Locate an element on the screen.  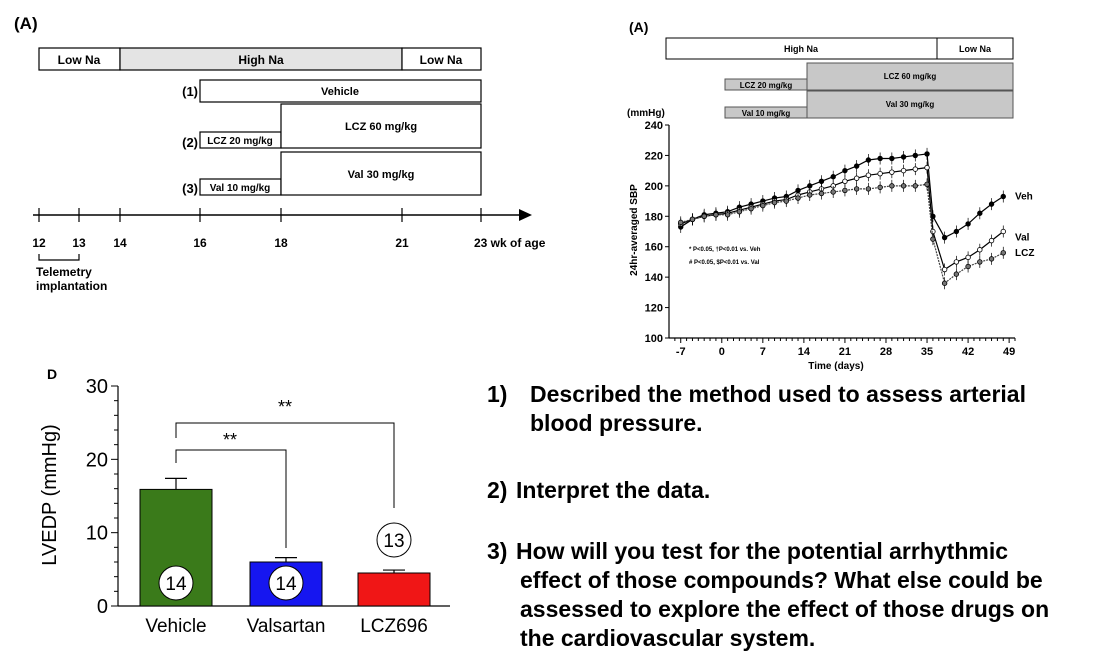
phase-low-na-2-text: Low Na is located at coordinates (441, 60).